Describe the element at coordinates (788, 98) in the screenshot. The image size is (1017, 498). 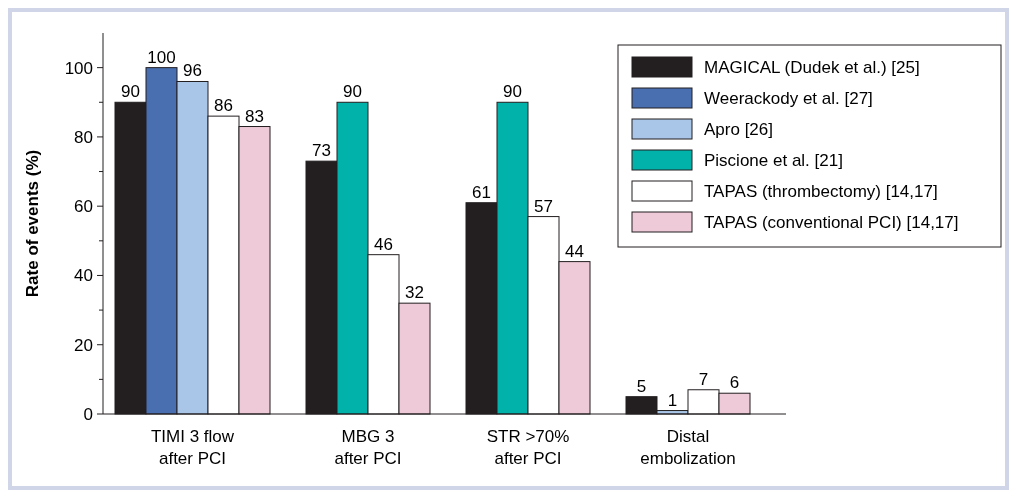
I see `legend-label: Weerackody et al. [27]` at that location.